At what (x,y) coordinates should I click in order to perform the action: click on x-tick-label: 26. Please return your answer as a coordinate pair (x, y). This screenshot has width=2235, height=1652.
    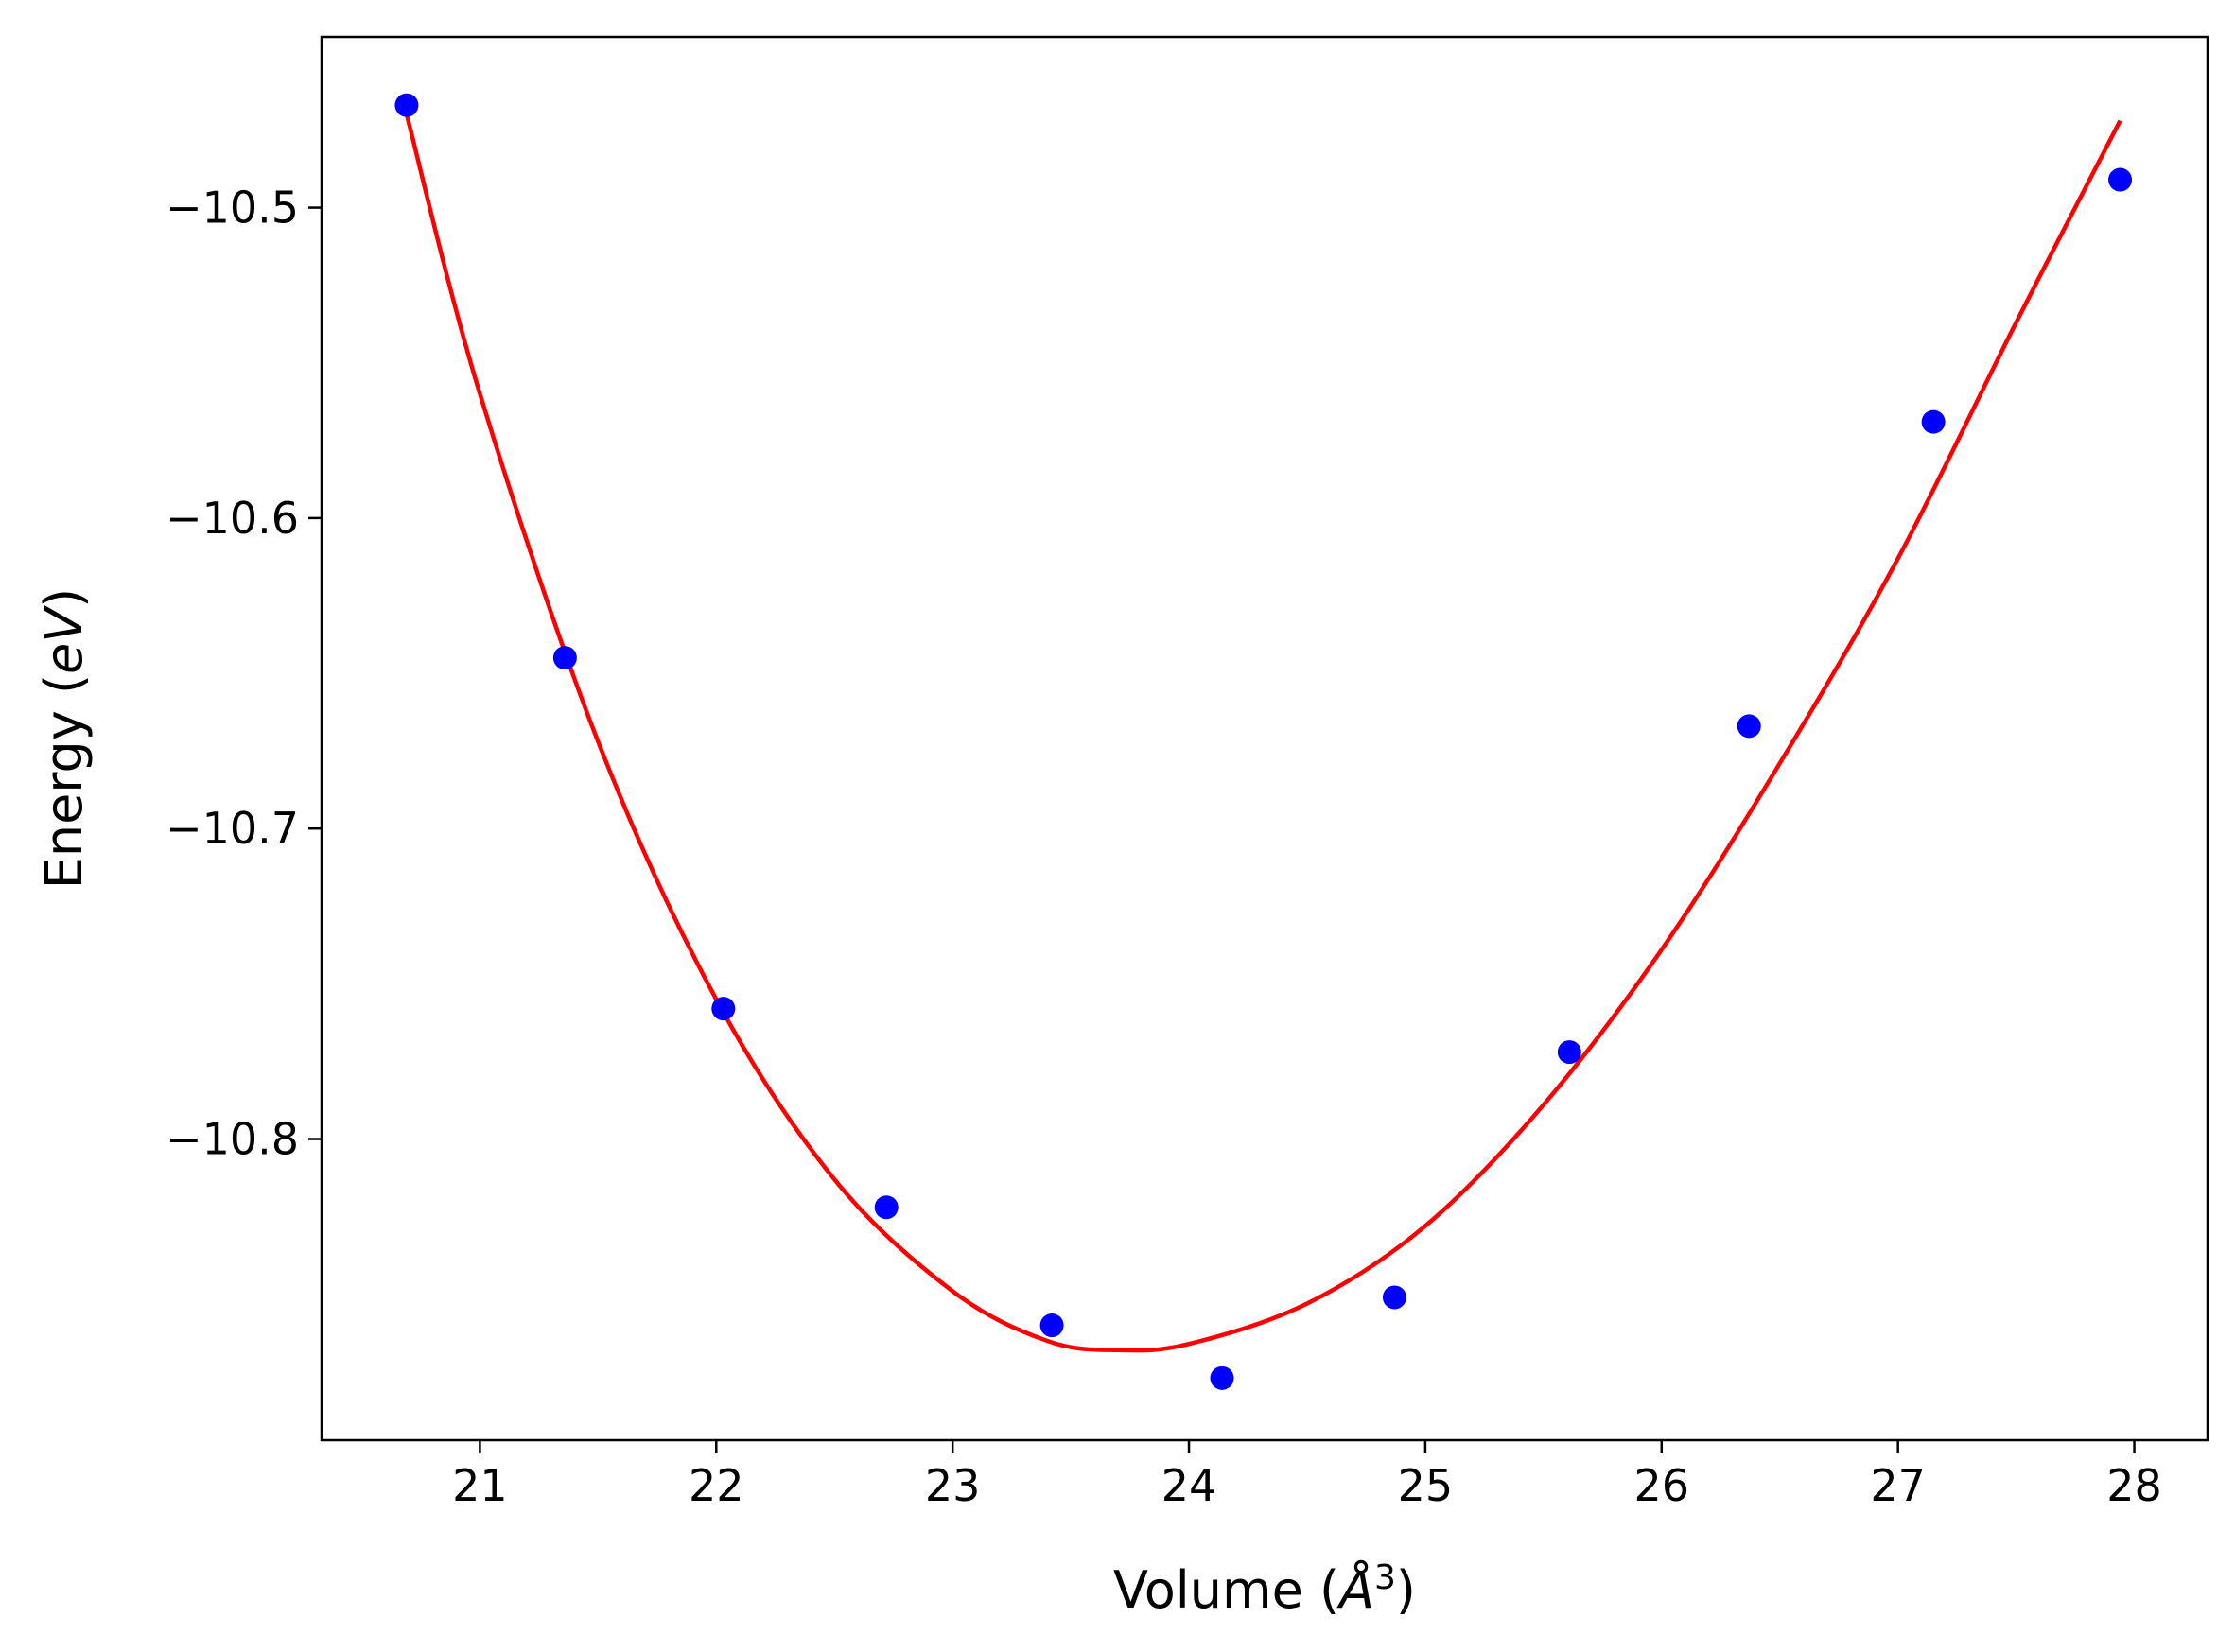
    Looking at the image, I should click on (1662, 1486).